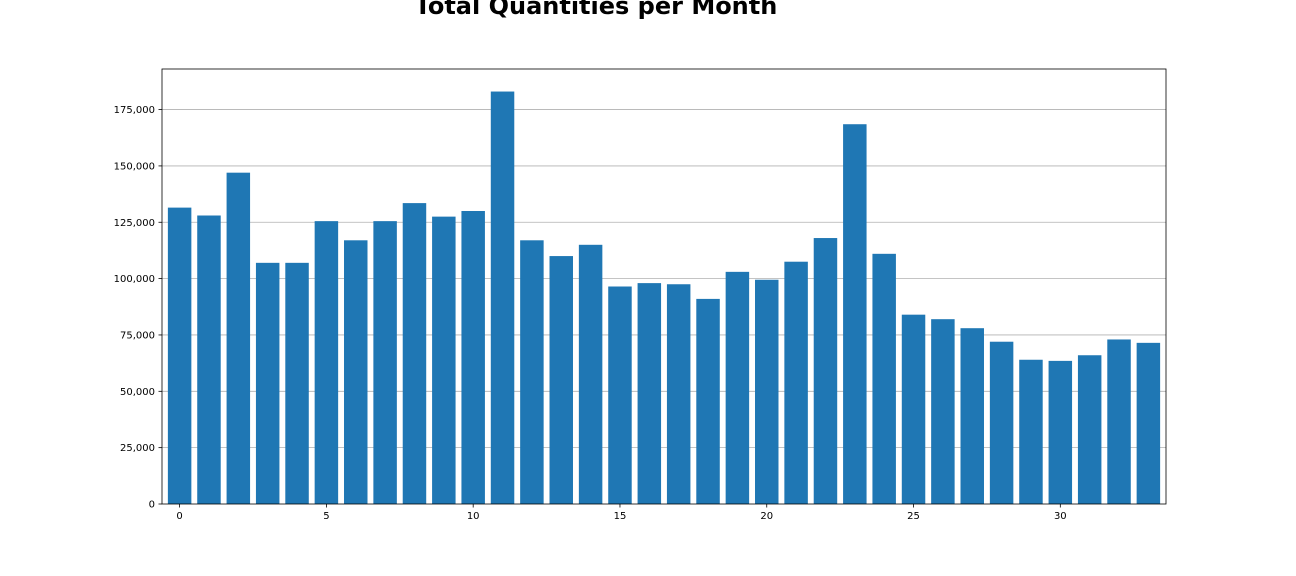 This screenshot has width=1296, height=576. Describe the element at coordinates (473, 516) in the screenshot. I see `x-tick-label: 10` at that location.